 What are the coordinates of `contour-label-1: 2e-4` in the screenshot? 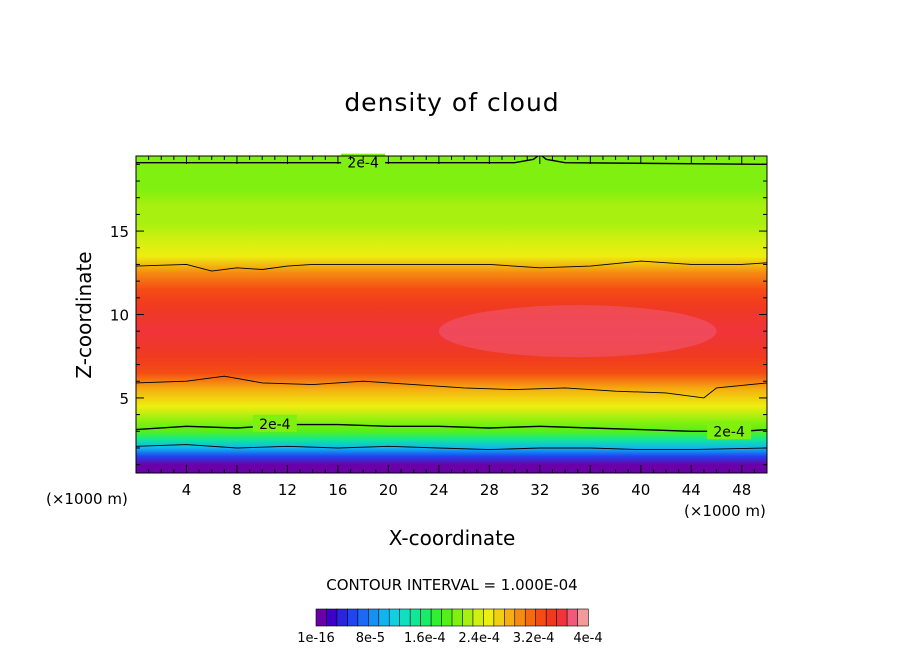 It's located at (275, 425).